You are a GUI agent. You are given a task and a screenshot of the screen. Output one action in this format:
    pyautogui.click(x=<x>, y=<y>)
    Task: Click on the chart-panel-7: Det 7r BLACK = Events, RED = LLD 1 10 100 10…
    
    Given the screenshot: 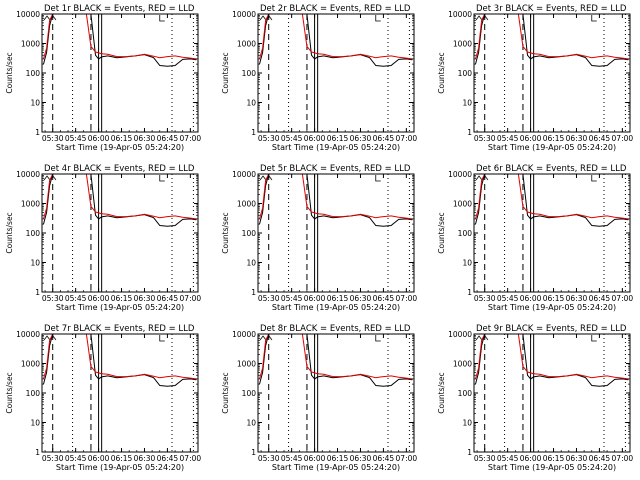 What is the action you would take?
    pyautogui.click(x=103, y=398)
    